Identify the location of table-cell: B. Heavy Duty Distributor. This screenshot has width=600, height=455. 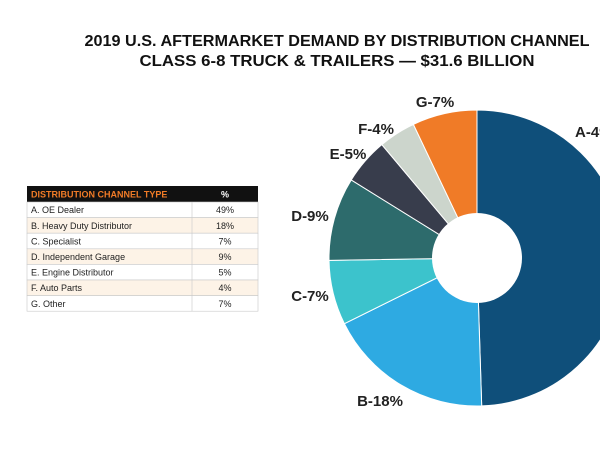
(81, 226).